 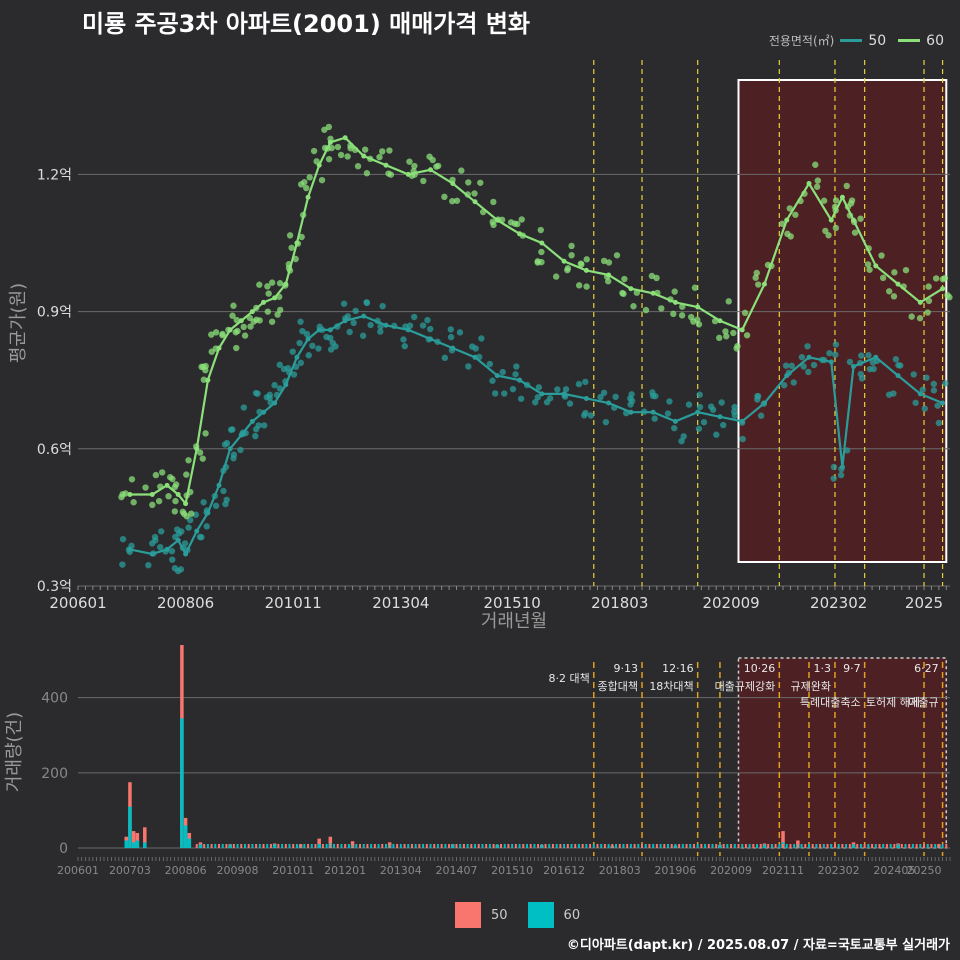 I want to click on legend-bottom-label-60: 60, so click(x=572, y=915).